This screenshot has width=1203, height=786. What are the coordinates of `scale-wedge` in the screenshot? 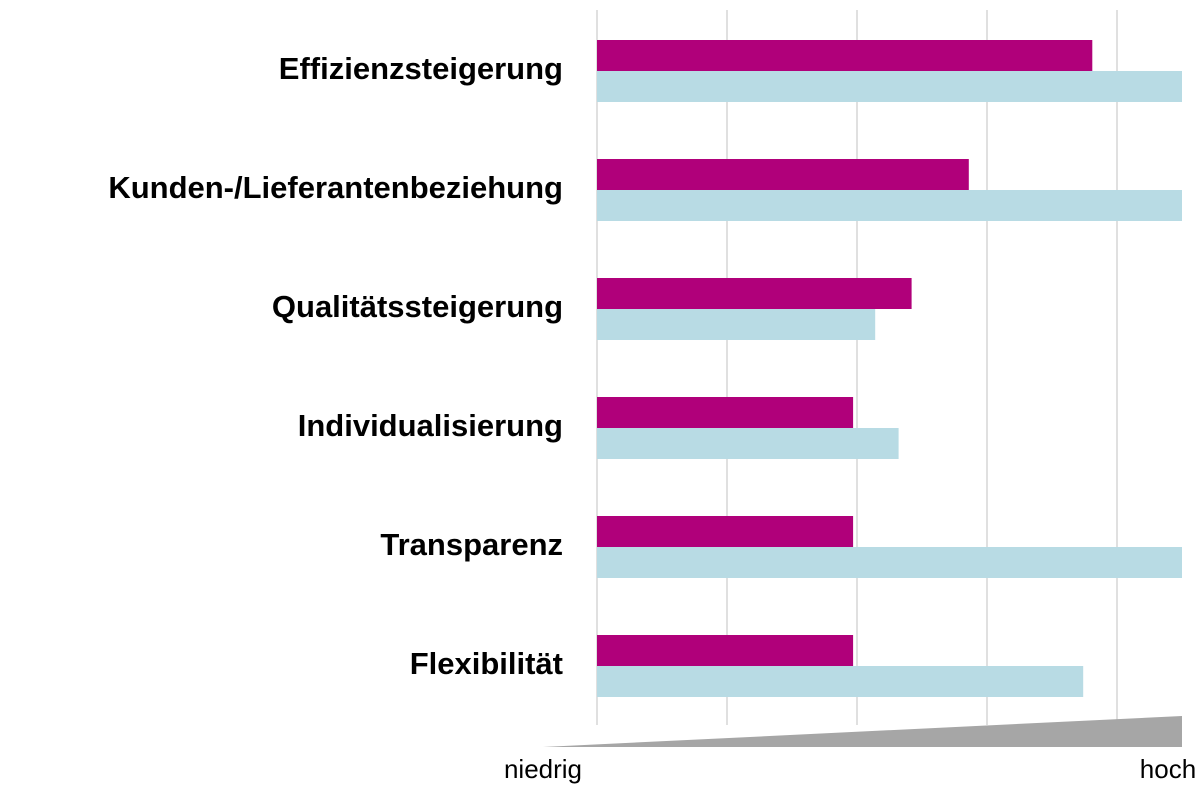 It's located at (862, 731).